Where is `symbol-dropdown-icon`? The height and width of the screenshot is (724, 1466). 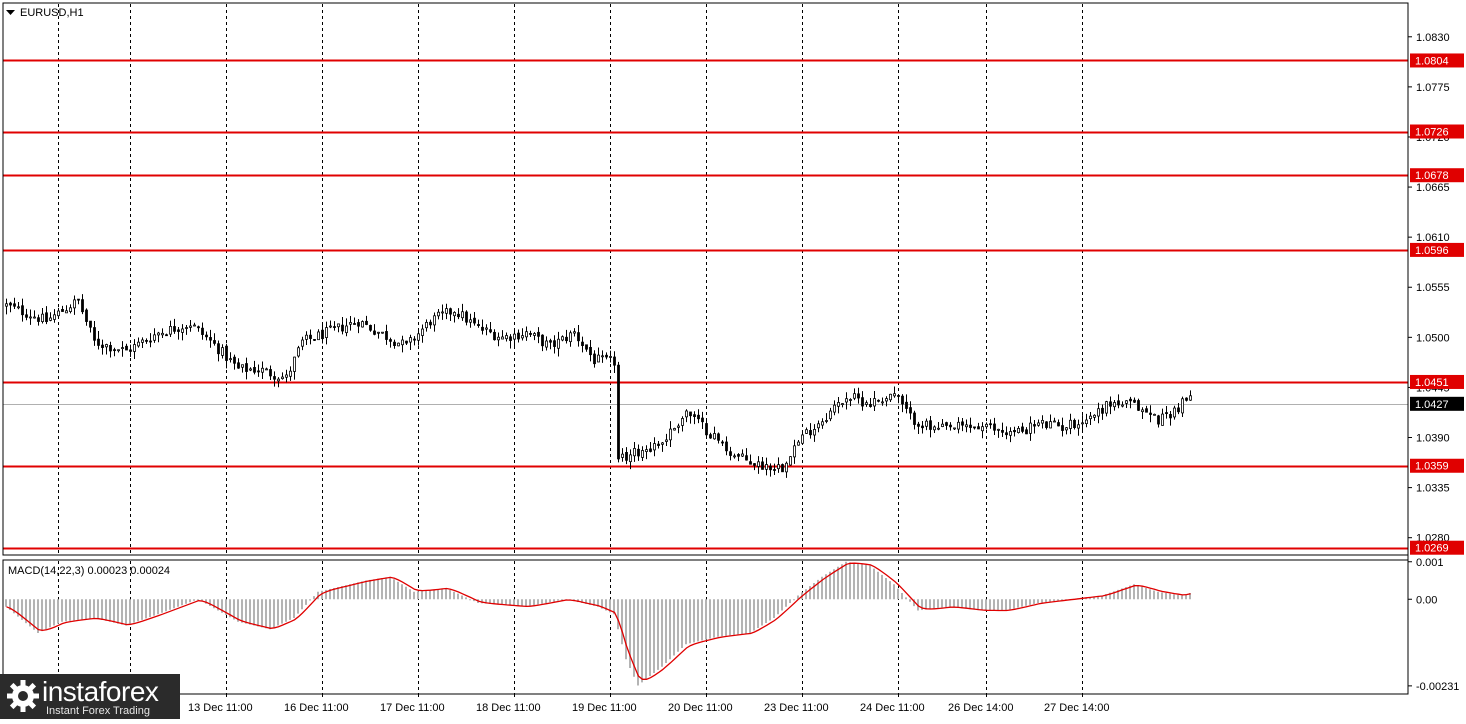
symbol-dropdown-icon is located at coordinates (10, 12).